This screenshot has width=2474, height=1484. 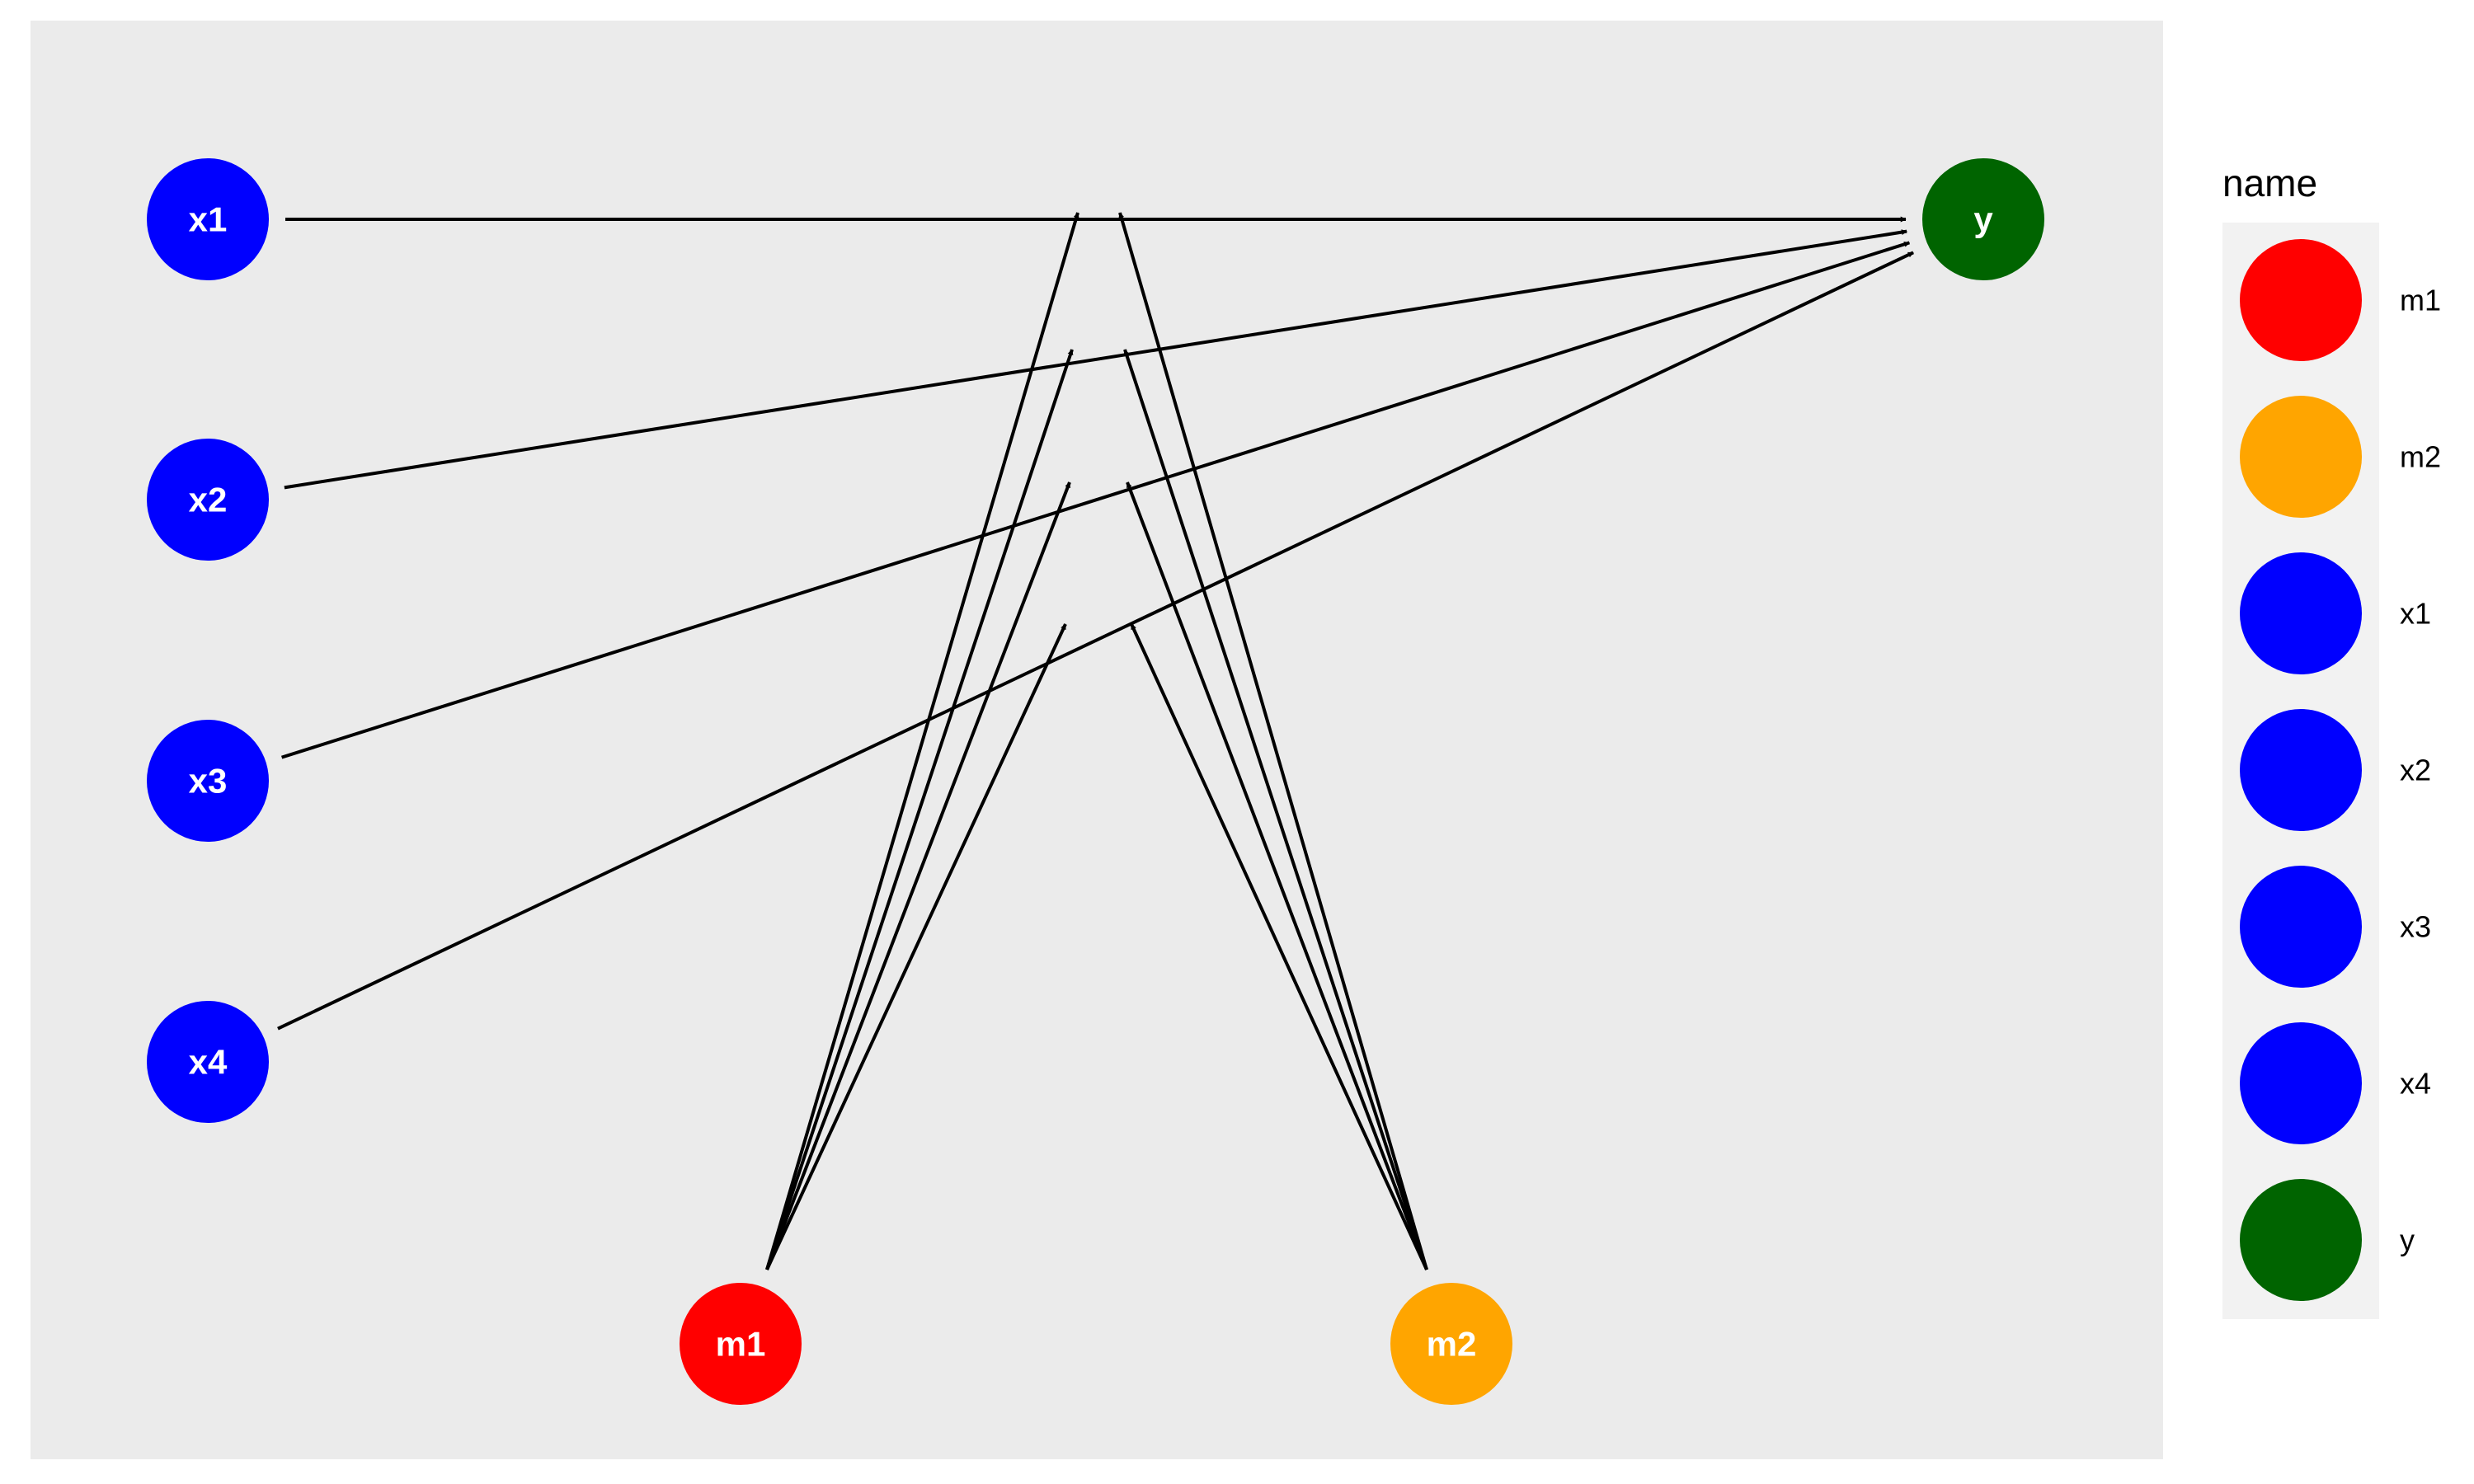 I want to click on legend-label-m1: m1, so click(x=2420, y=300).